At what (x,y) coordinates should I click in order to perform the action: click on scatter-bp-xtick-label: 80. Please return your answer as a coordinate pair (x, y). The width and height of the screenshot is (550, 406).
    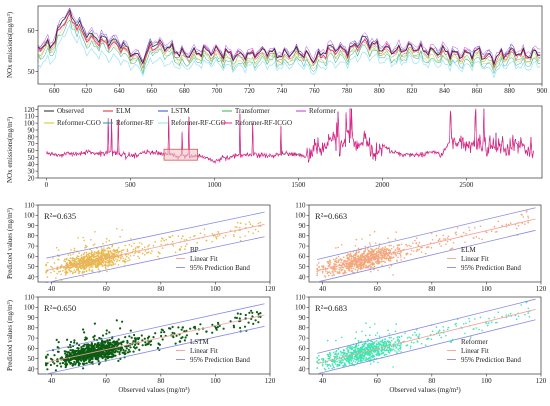
    Looking at the image, I should click on (161, 289).